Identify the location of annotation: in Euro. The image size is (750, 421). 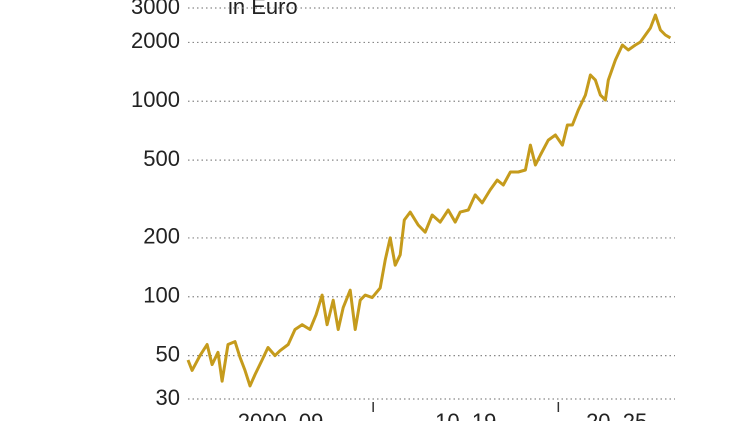
(263, 9).